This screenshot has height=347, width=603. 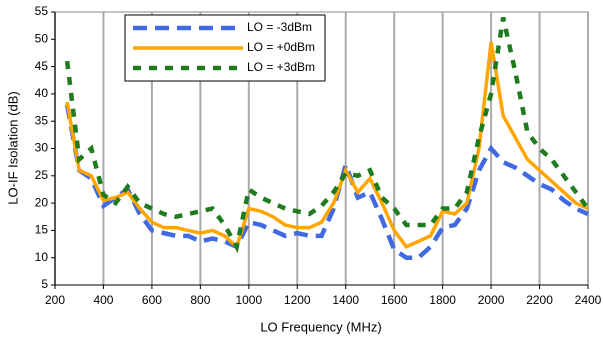 What do you see at coordinates (42, 202) in the screenshot?
I see `y-tick-label: 20` at bounding box center [42, 202].